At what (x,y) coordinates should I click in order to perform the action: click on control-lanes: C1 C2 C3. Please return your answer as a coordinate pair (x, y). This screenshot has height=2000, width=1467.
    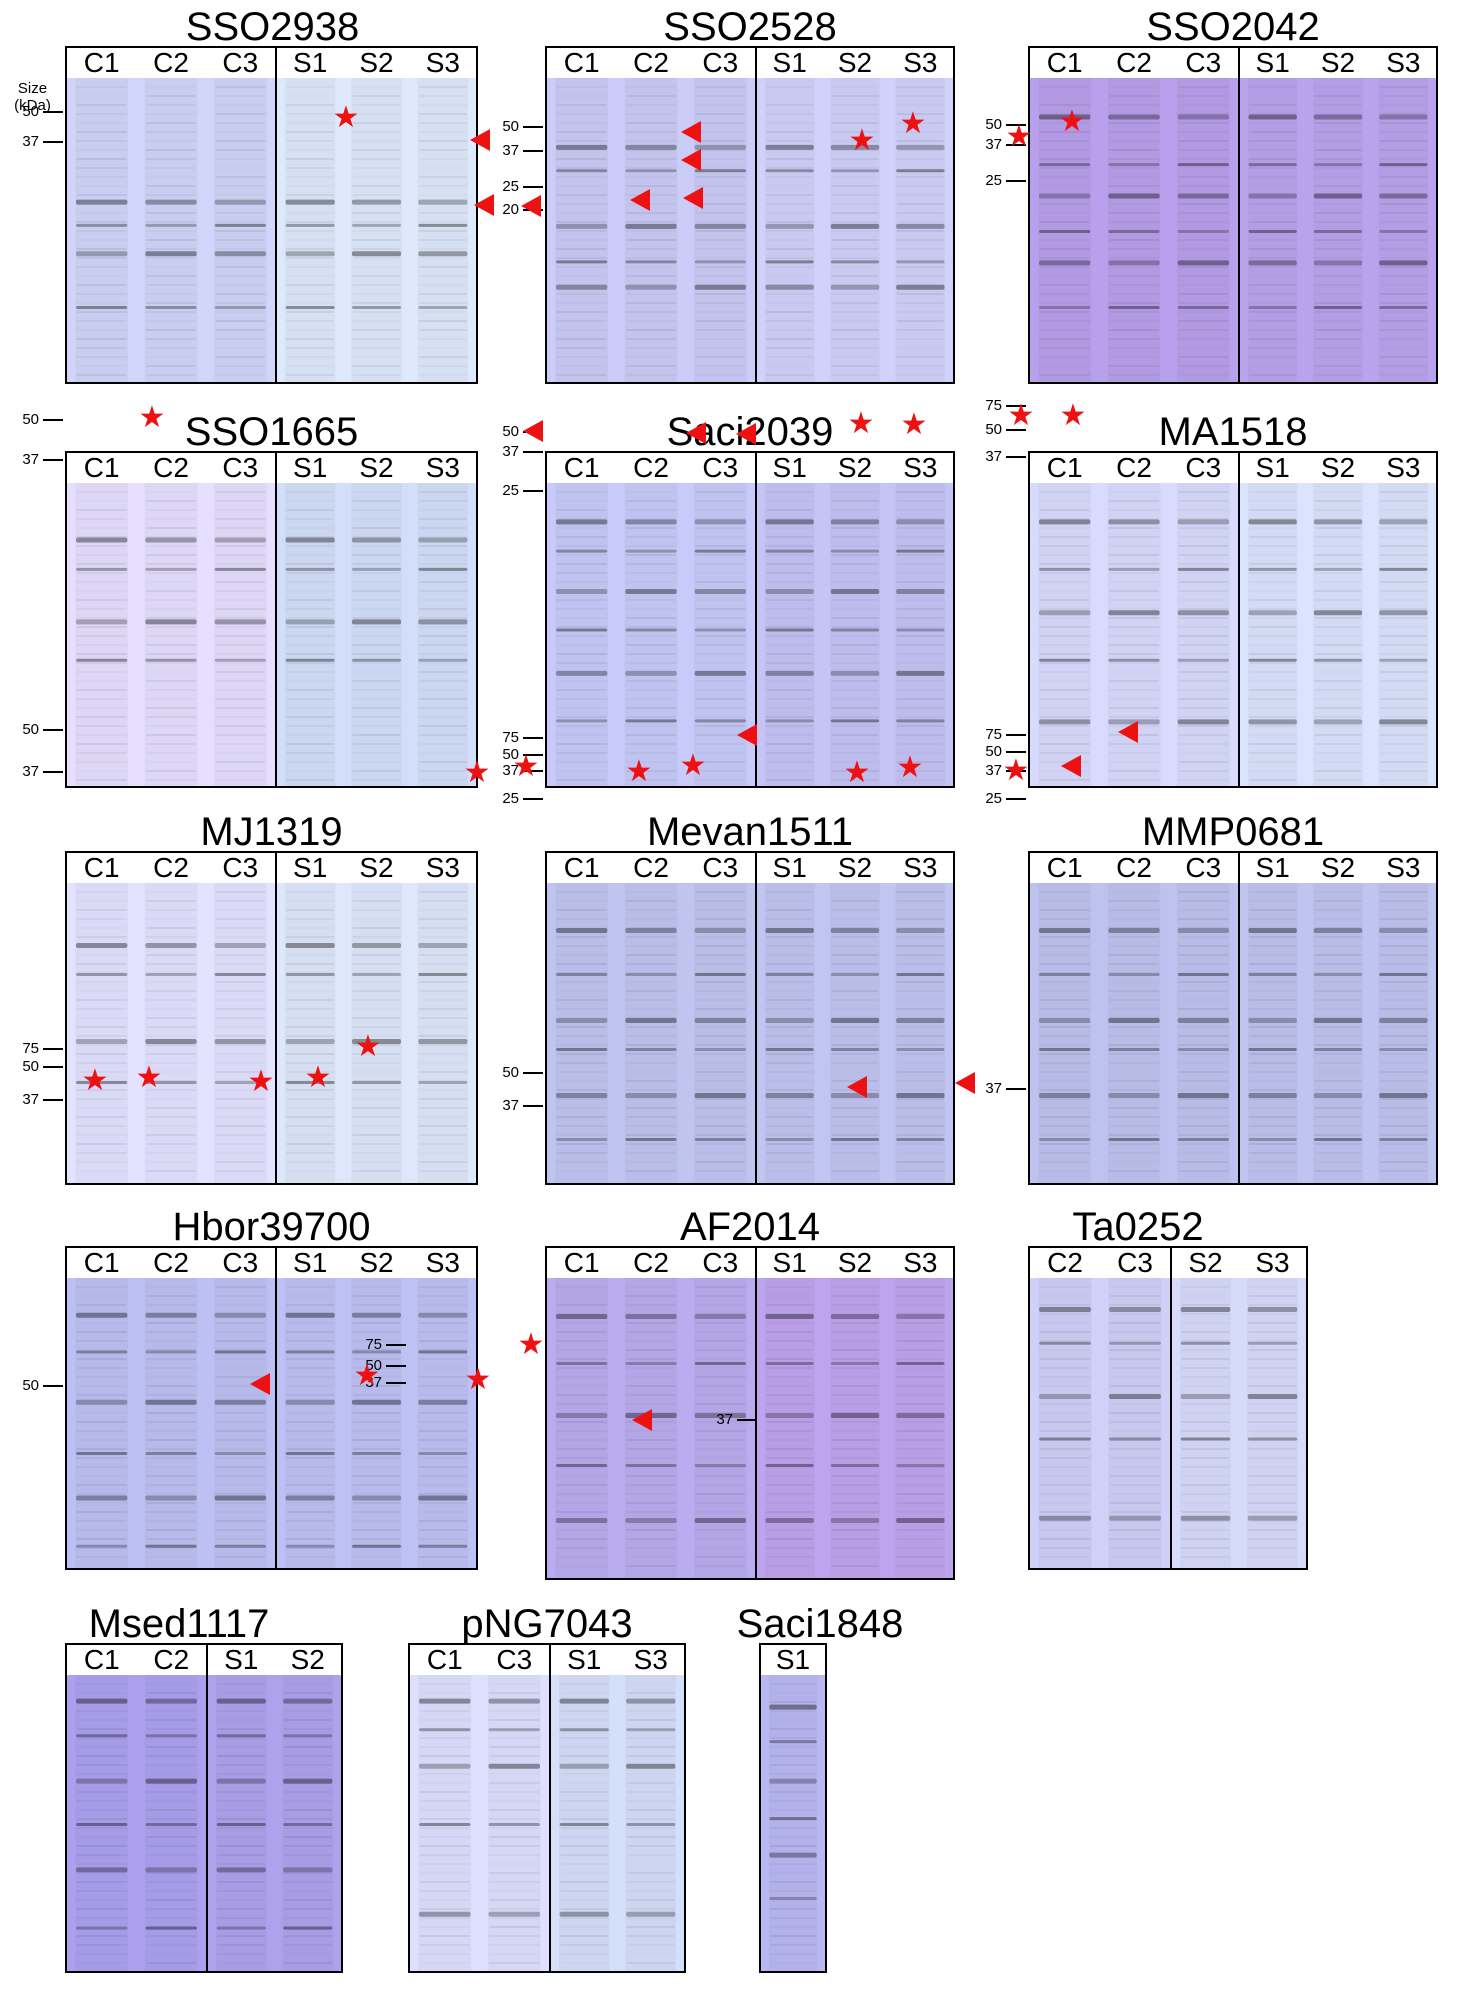
    Looking at the image, I should click on (1134, 215).